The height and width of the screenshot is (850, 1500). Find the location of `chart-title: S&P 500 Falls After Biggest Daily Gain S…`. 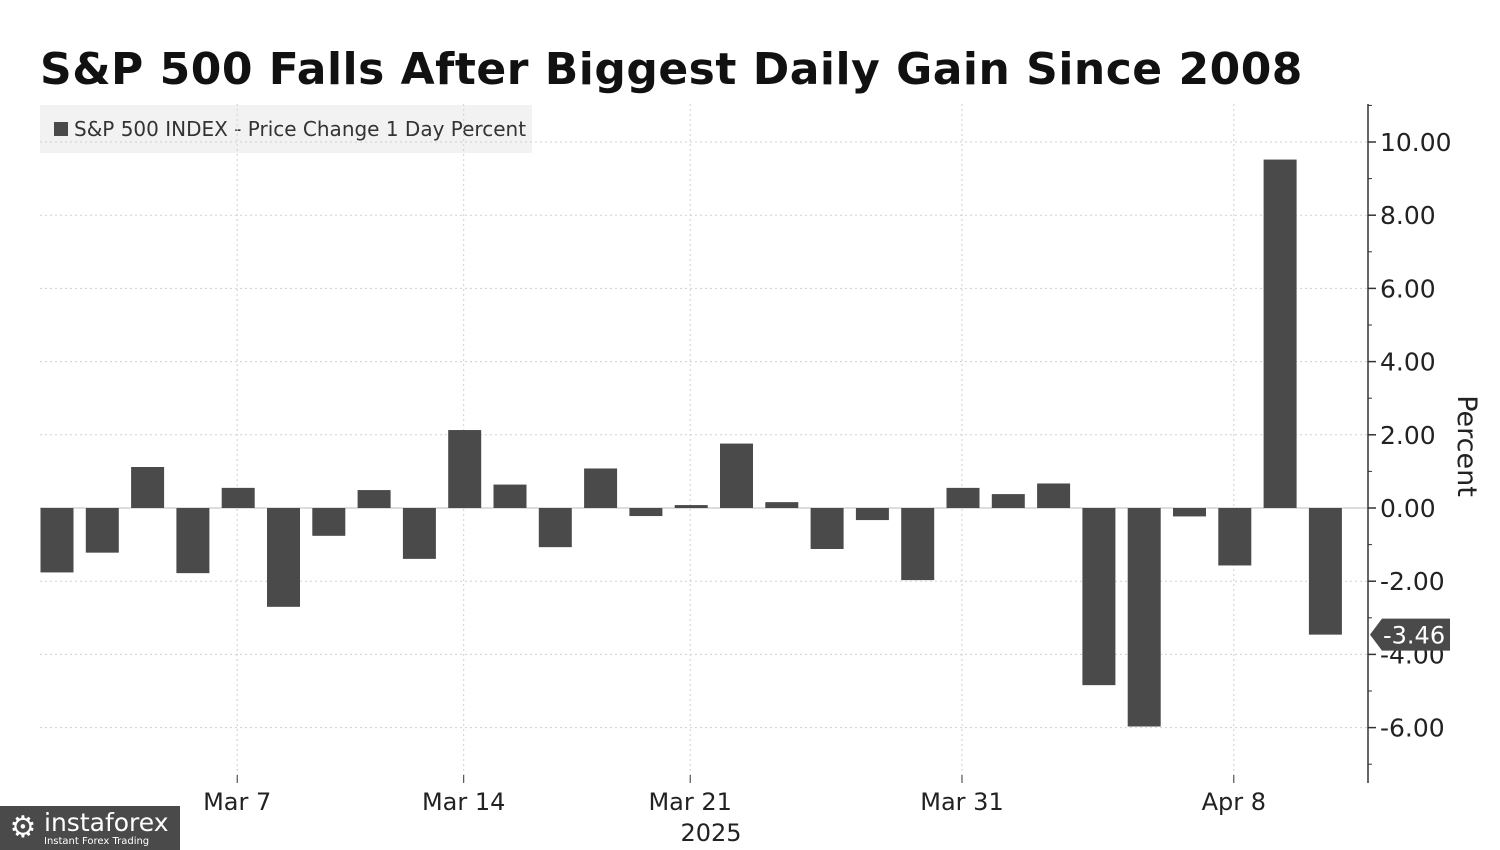

chart-title: S&P 500 Falls After Biggest Daily Gain S… is located at coordinates (671, 69).